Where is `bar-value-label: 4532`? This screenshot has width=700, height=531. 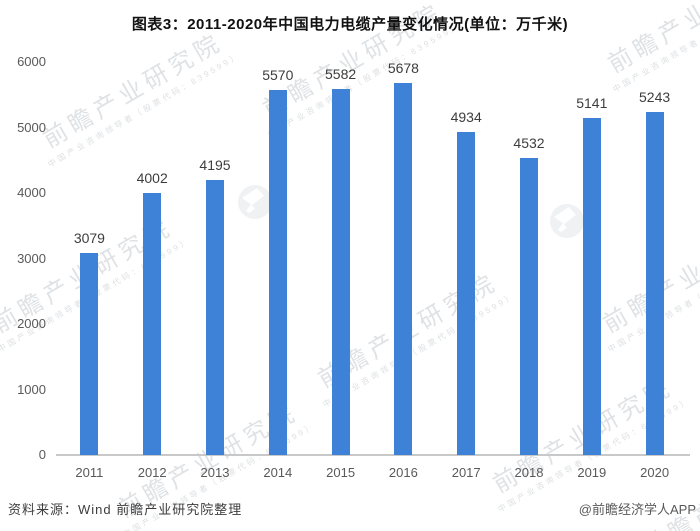 bar-value-label: 4532 is located at coordinates (529, 143).